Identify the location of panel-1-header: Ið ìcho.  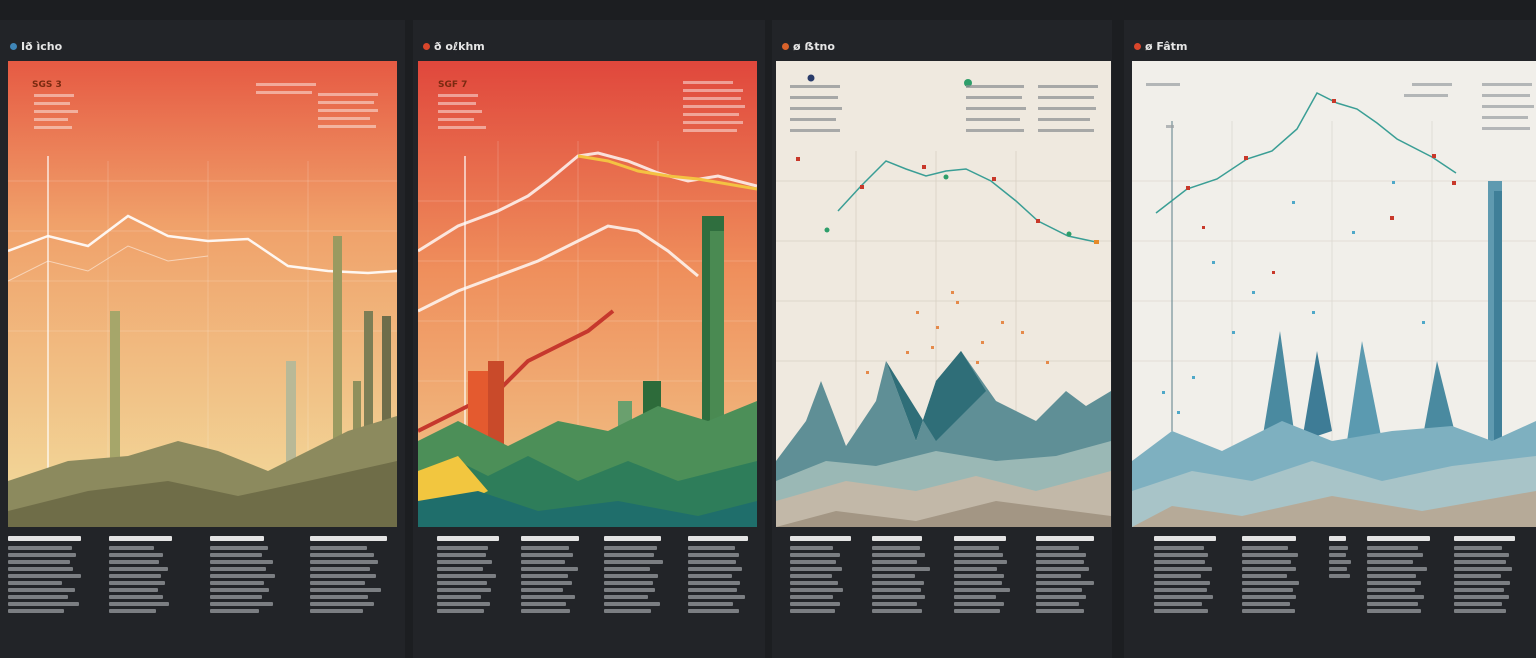
(36, 46).